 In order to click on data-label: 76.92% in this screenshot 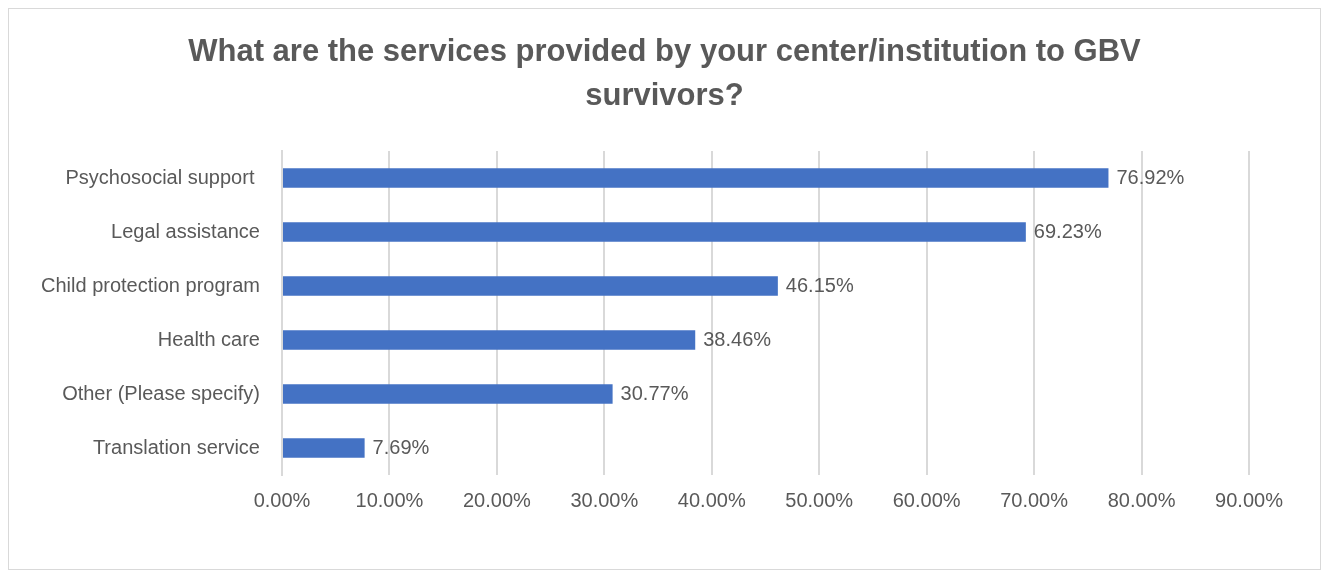, I will do `click(1150, 176)`.